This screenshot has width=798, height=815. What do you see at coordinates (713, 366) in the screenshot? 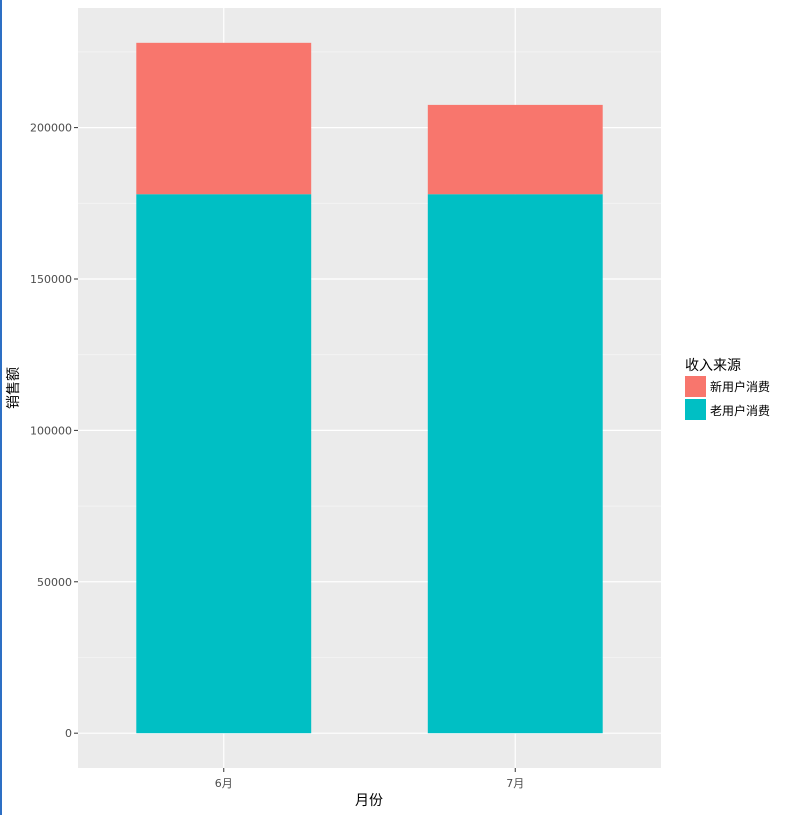
I see `legend-title: 收入来源` at bounding box center [713, 366].